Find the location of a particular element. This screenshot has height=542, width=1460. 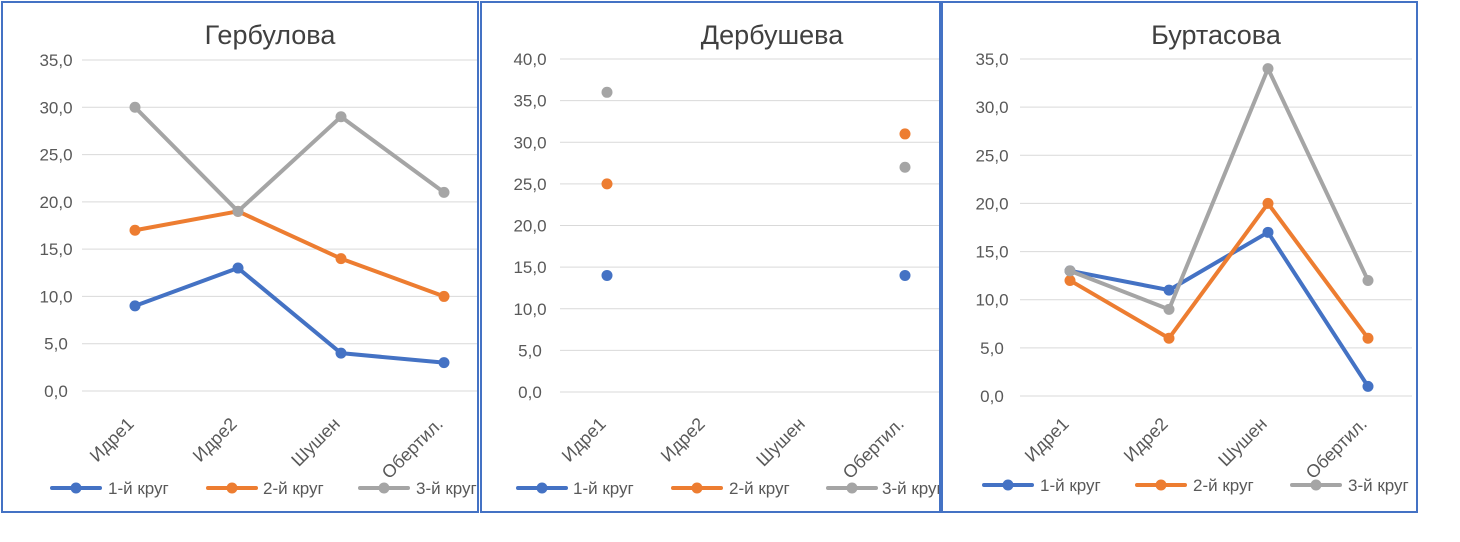

chart-title: Буртасова is located at coordinates (1216, 35).